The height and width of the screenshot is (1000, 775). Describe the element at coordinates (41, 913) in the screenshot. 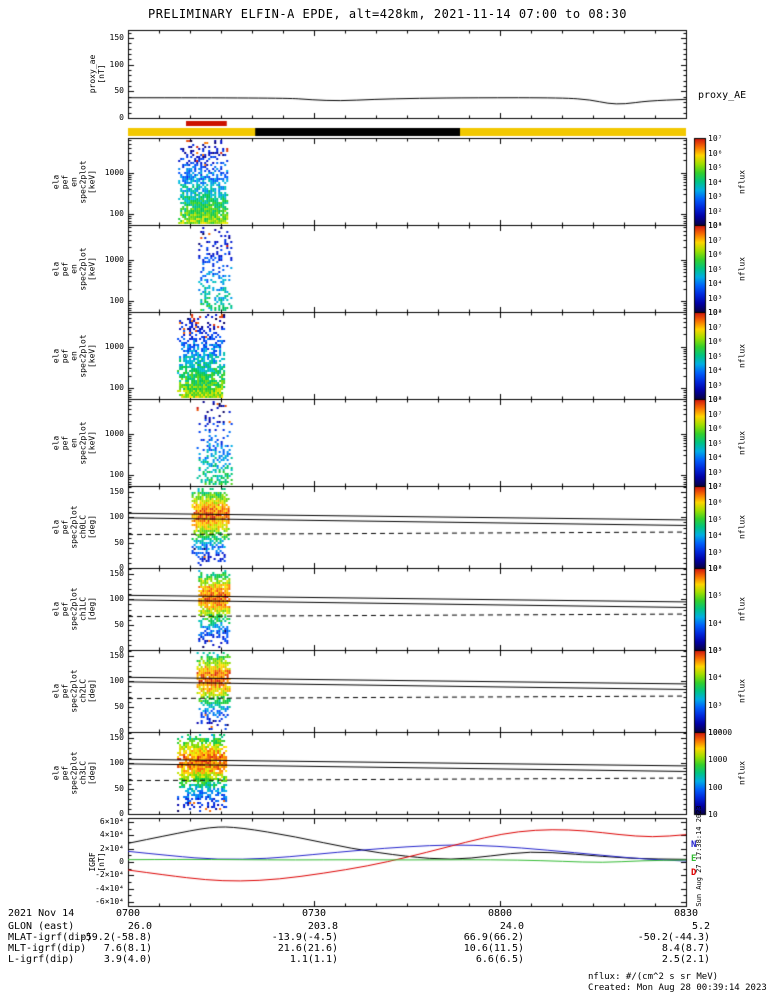

I see `date-label: 2021 Nov 14` at that location.